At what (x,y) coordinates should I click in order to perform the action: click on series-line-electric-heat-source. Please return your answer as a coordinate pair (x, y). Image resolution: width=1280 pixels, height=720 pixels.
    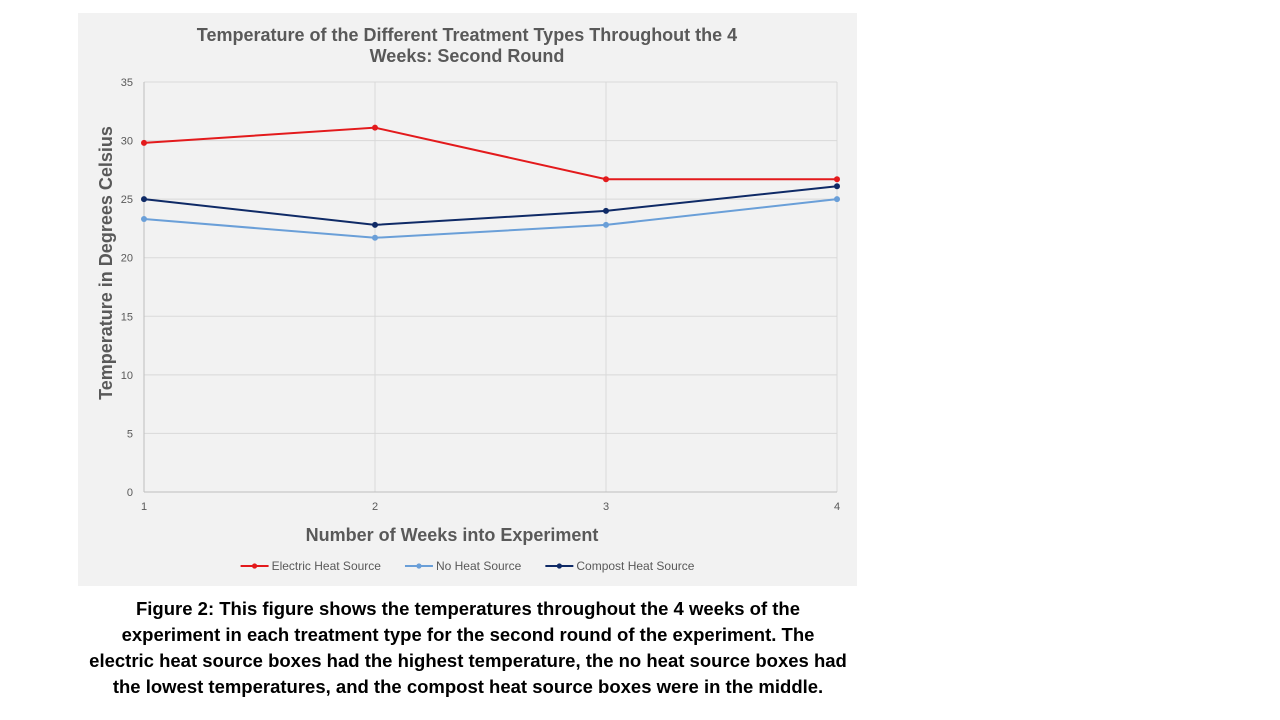
    Looking at the image, I should click on (490, 153).